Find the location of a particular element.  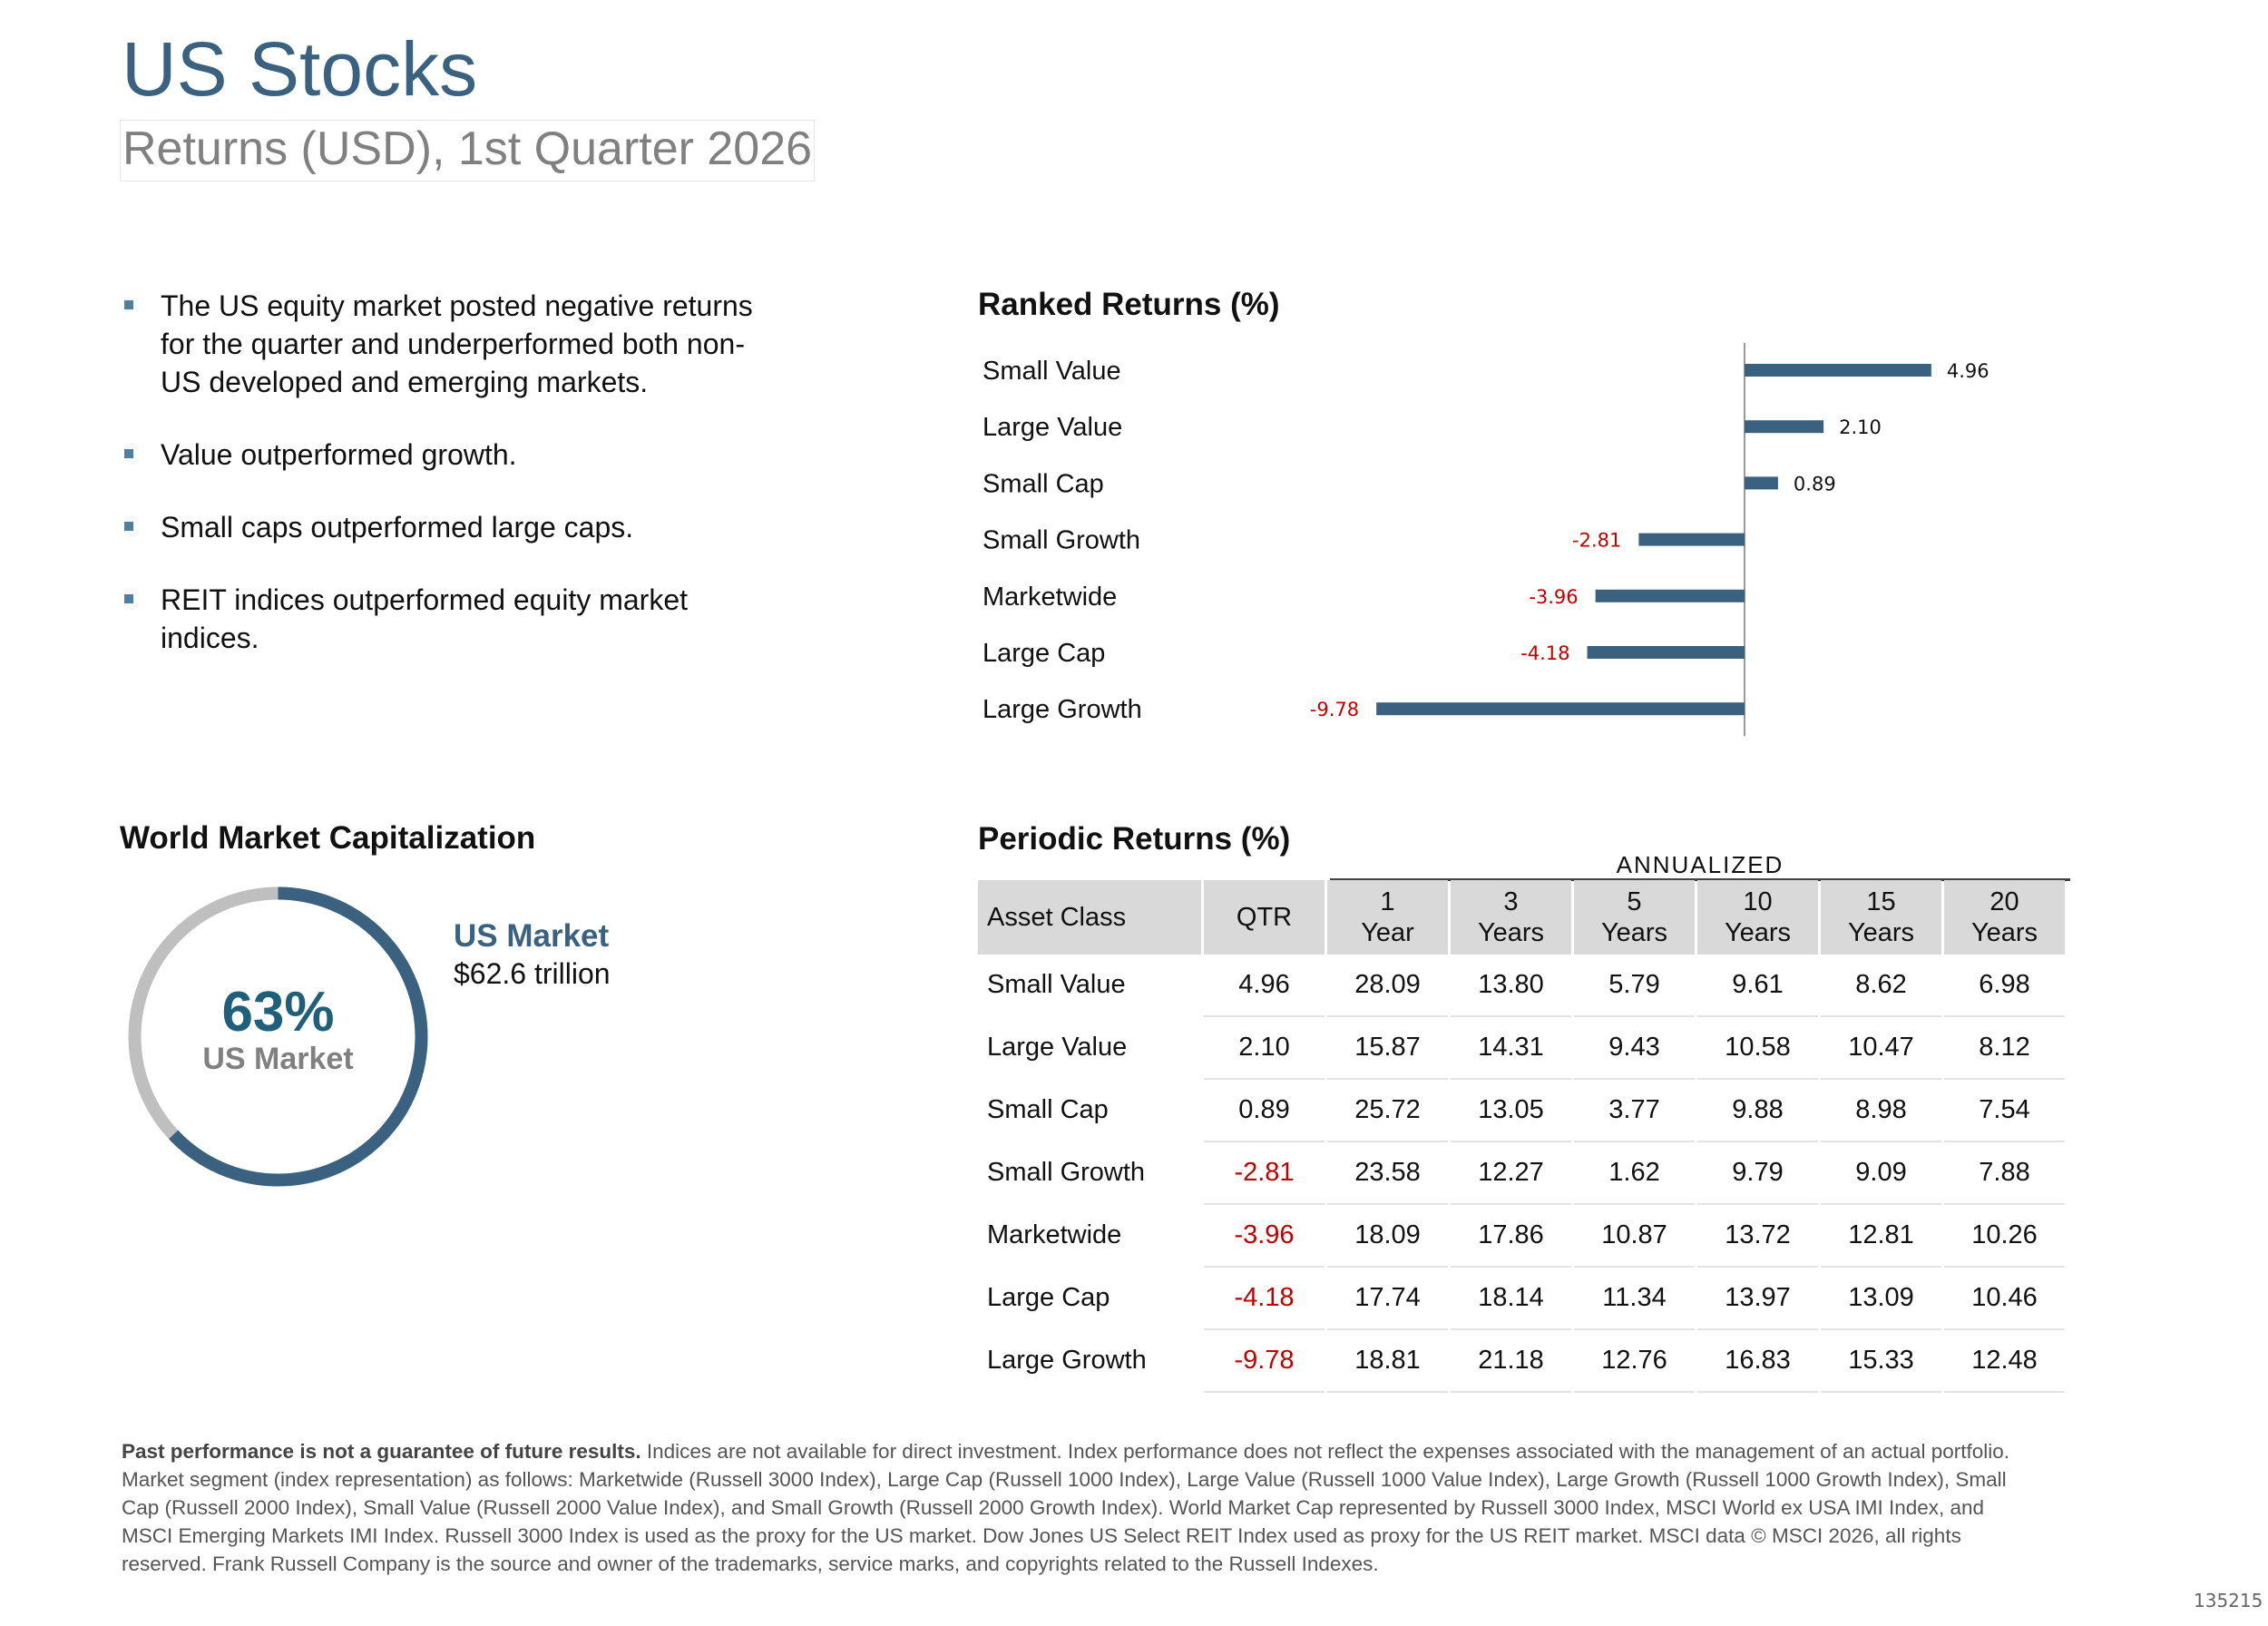

return-cell: 10.26 is located at coordinates (2005, 1236).